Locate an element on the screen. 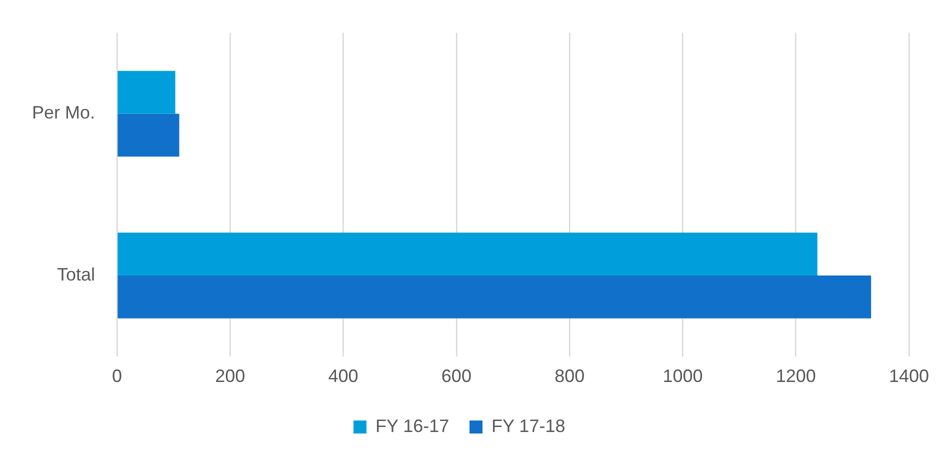 This screenshot has height=456, width=949. x-tick-label: 1200 is located at coordinates (796, 376).